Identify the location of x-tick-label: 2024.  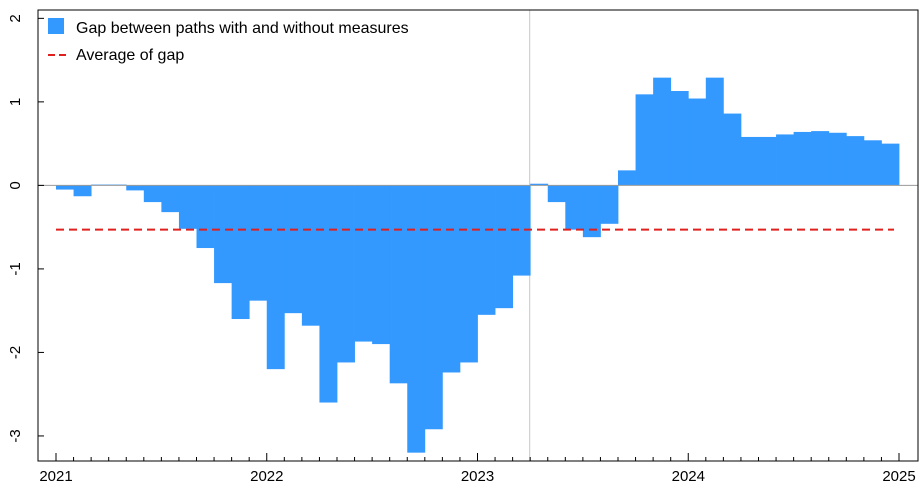
(688, 476).